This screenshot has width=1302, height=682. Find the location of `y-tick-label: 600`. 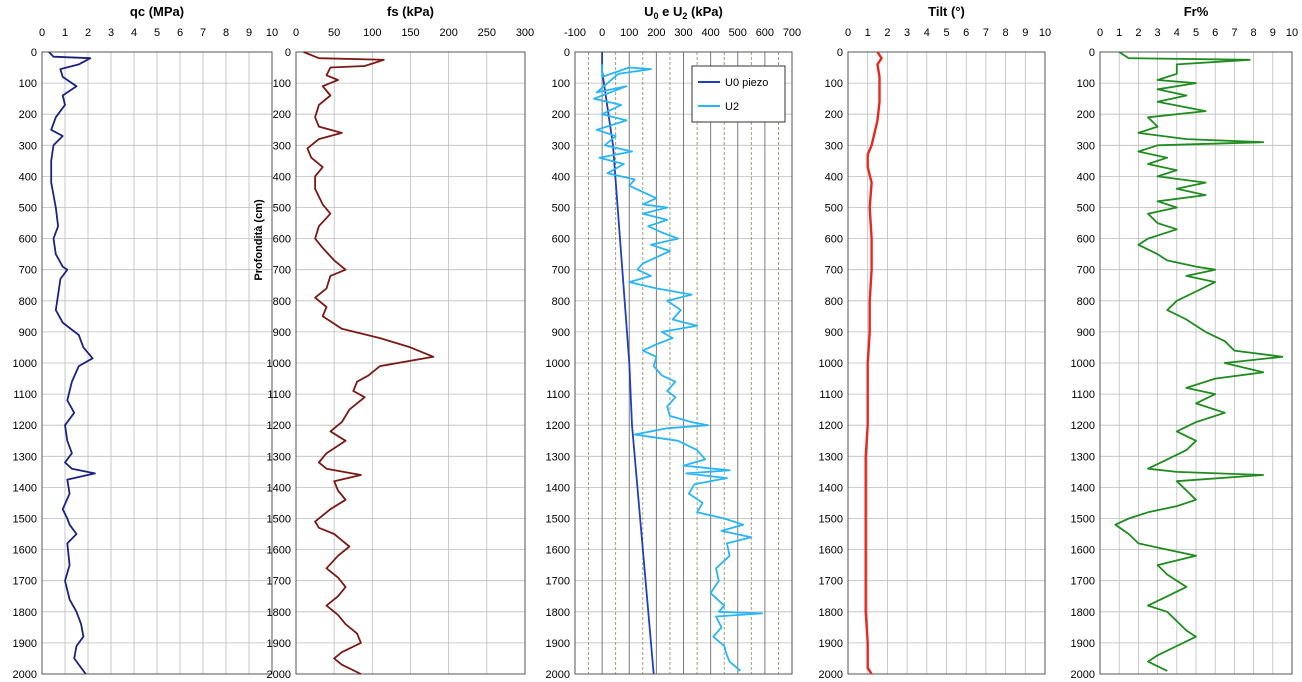

y-tick-label: 600 is located at coordinates (282, 240).